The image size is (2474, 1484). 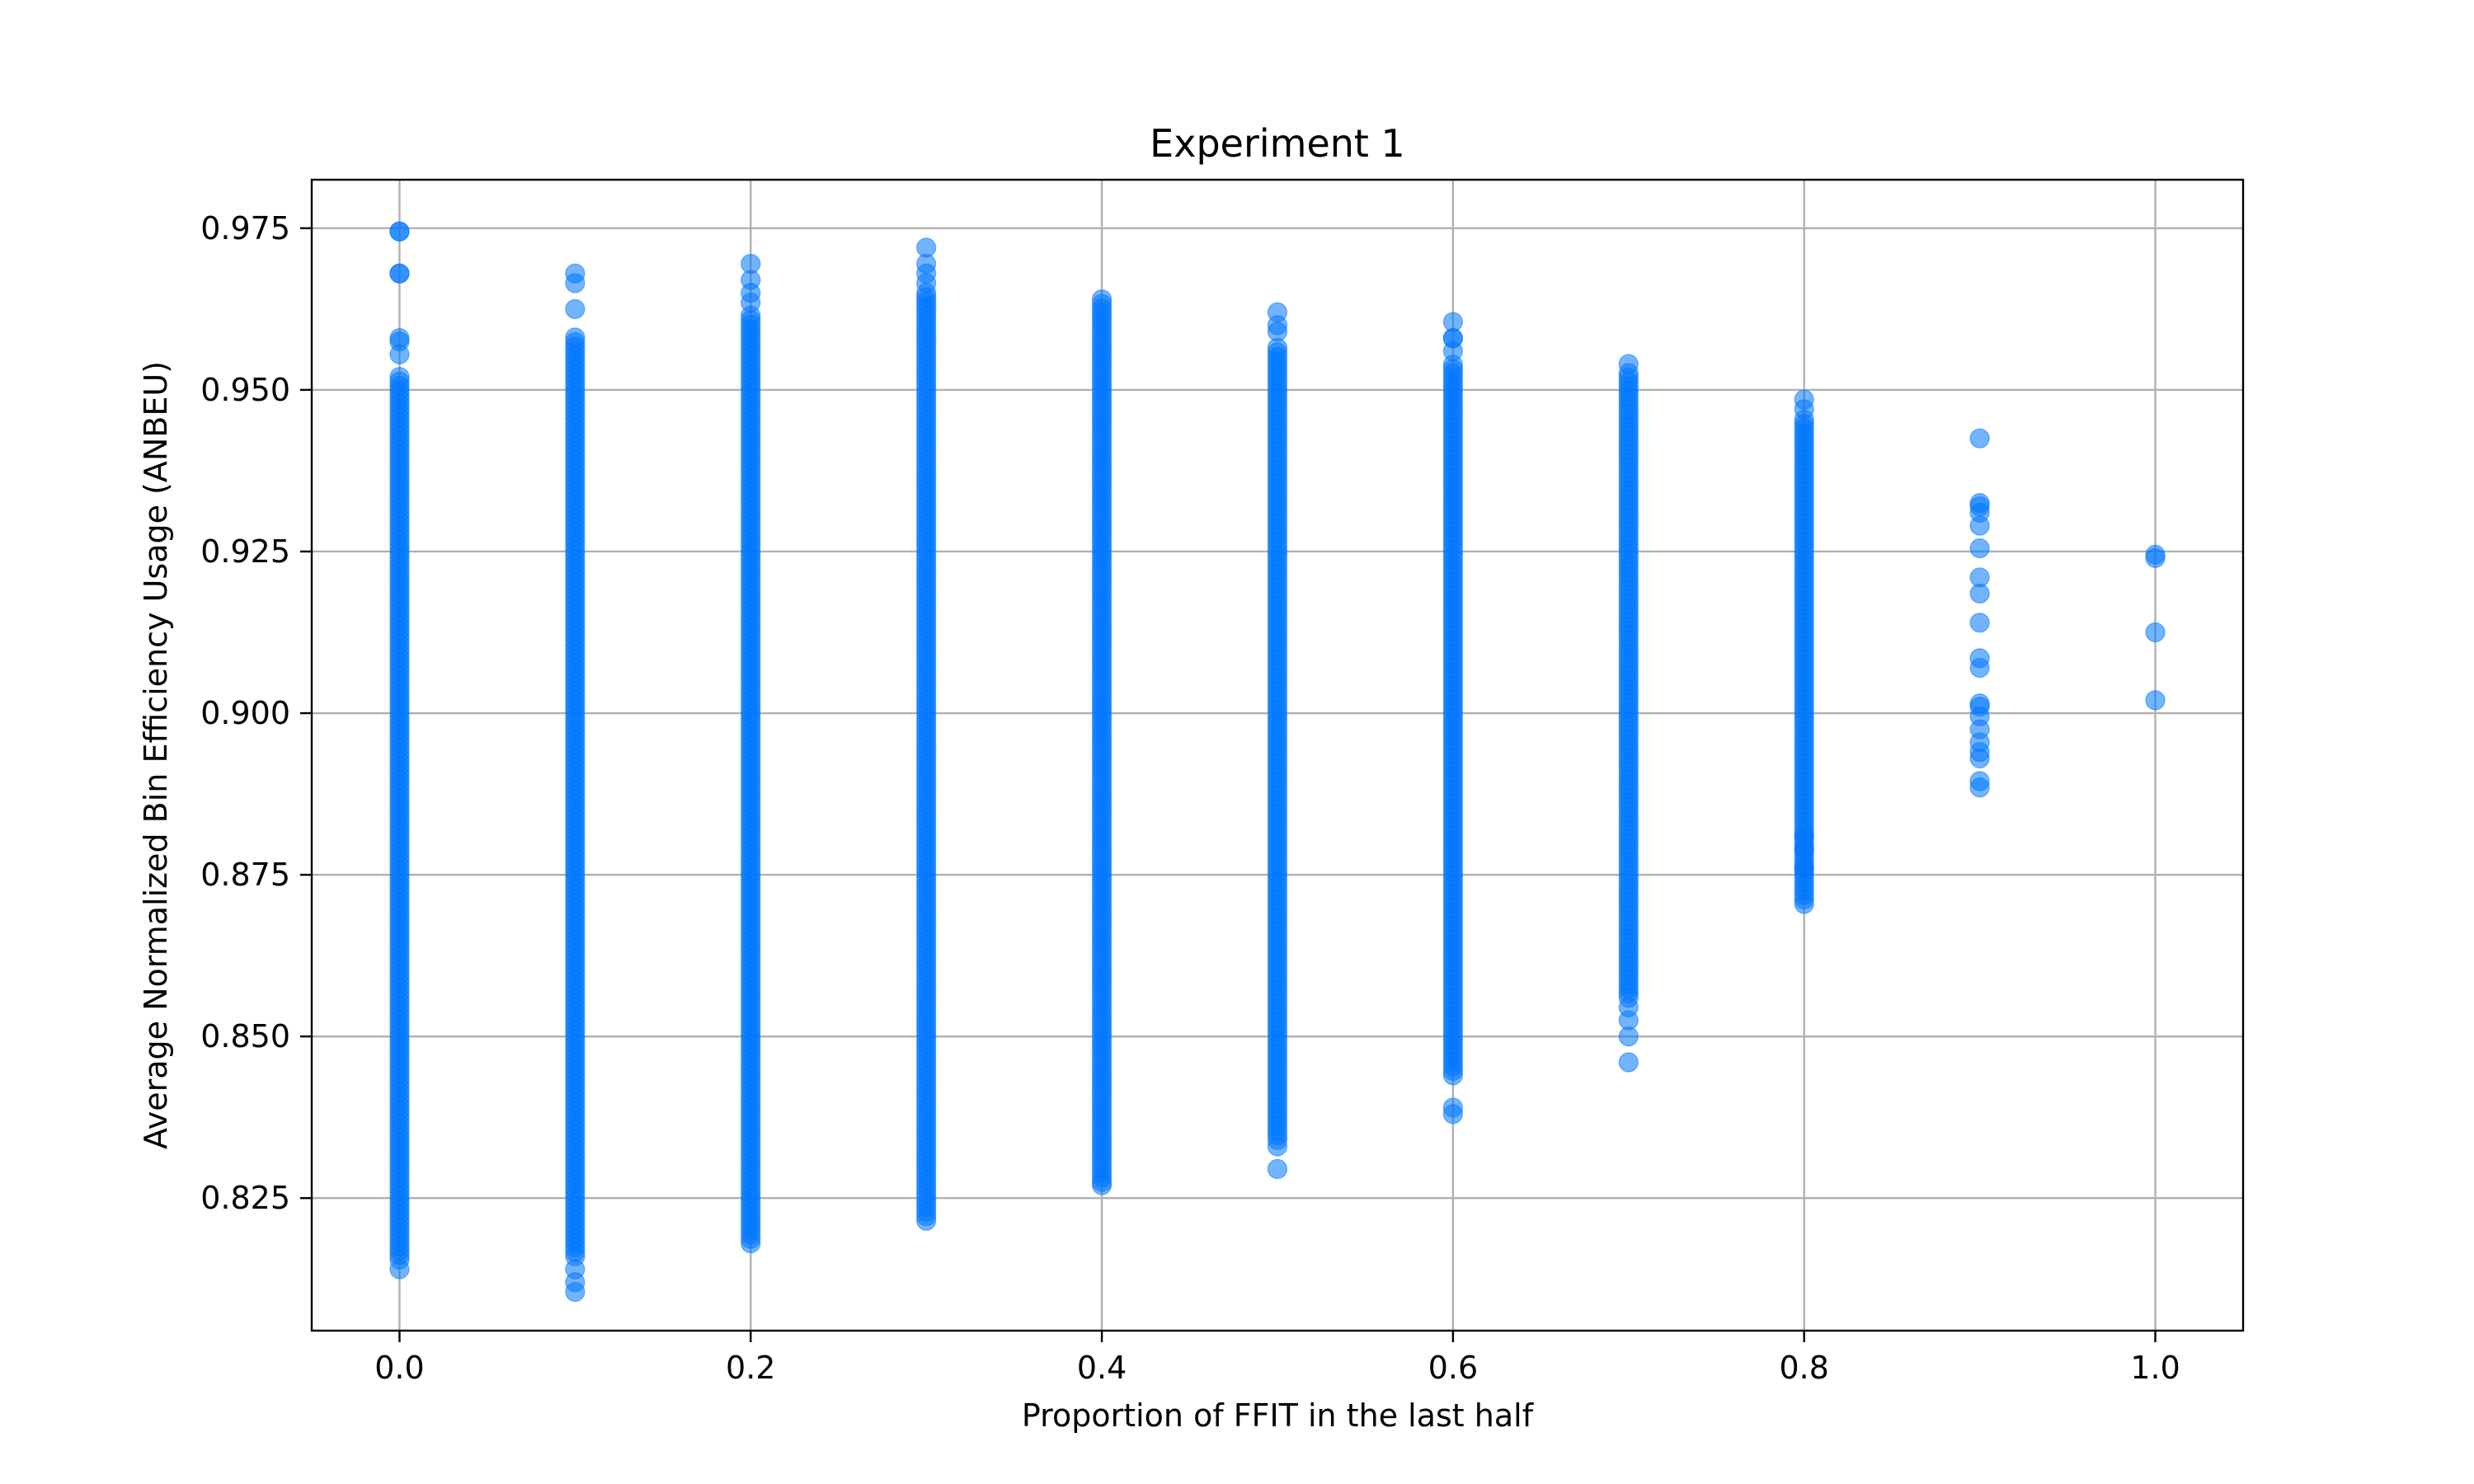 I want to click on x-tick-label: 0.6, so click(x=1453, y=1368).